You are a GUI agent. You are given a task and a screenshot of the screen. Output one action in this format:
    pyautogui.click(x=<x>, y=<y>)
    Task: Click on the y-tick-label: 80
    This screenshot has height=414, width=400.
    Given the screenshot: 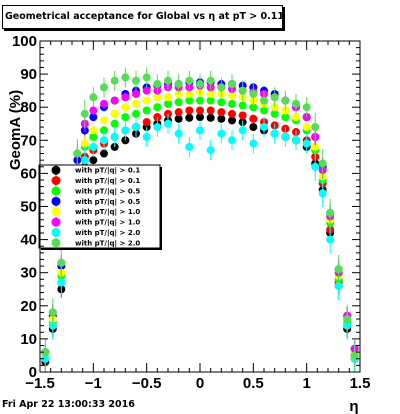 What is the action you would take?
    pyautogui.click(x=28, y=107)
    